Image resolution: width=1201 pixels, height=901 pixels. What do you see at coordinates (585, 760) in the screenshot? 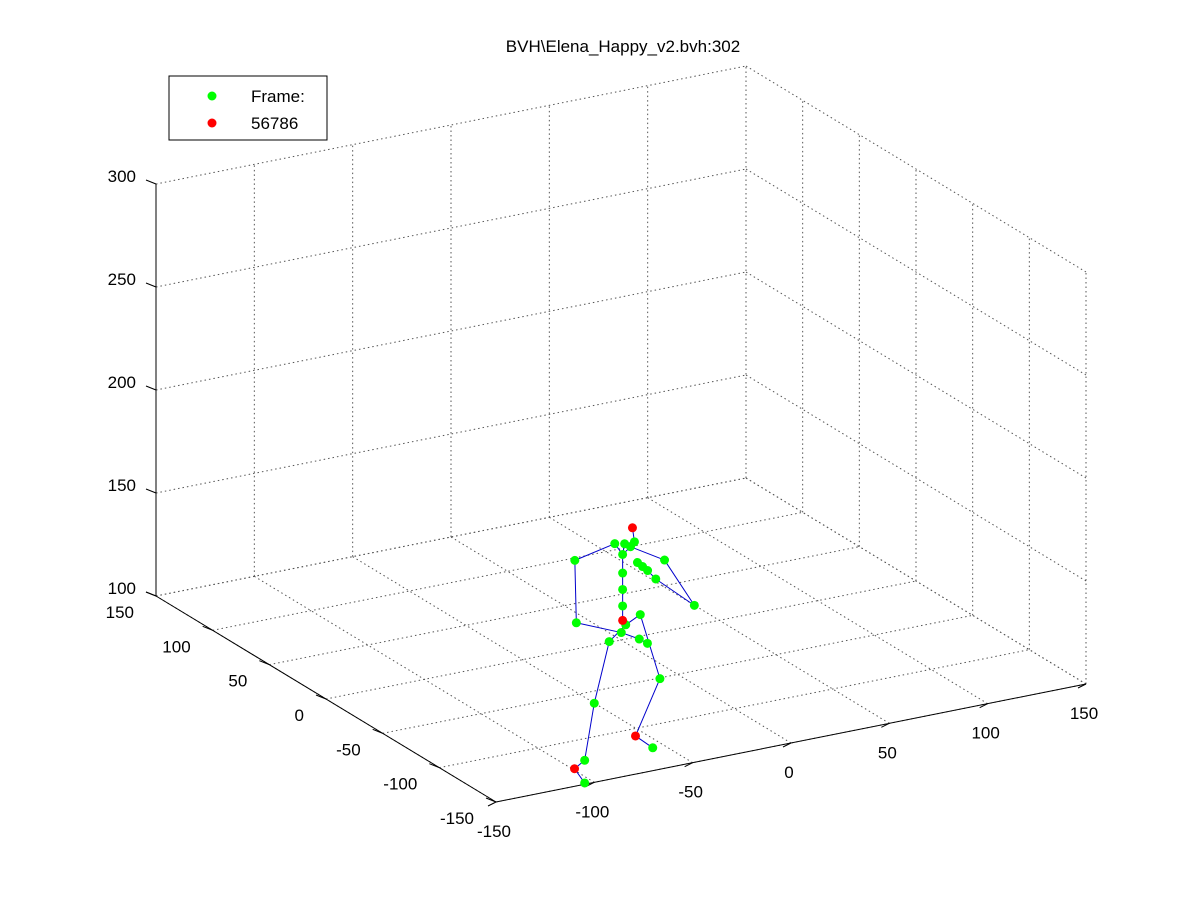
I see `joint-lankle` at bounding box center [585, 760].